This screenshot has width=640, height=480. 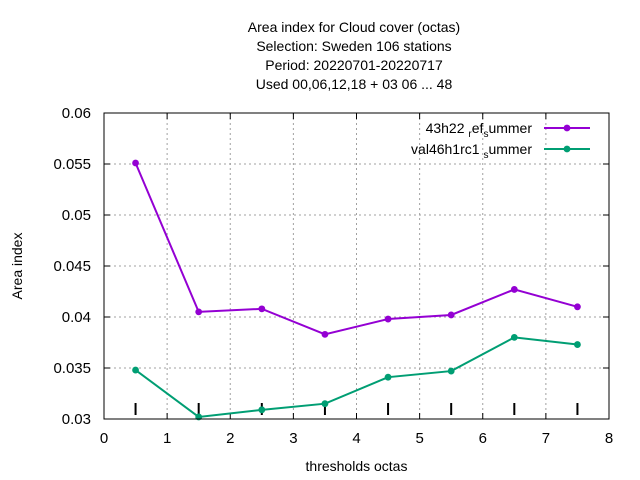 I want to click on legend-text-part: r, so click(x=470, y=134).